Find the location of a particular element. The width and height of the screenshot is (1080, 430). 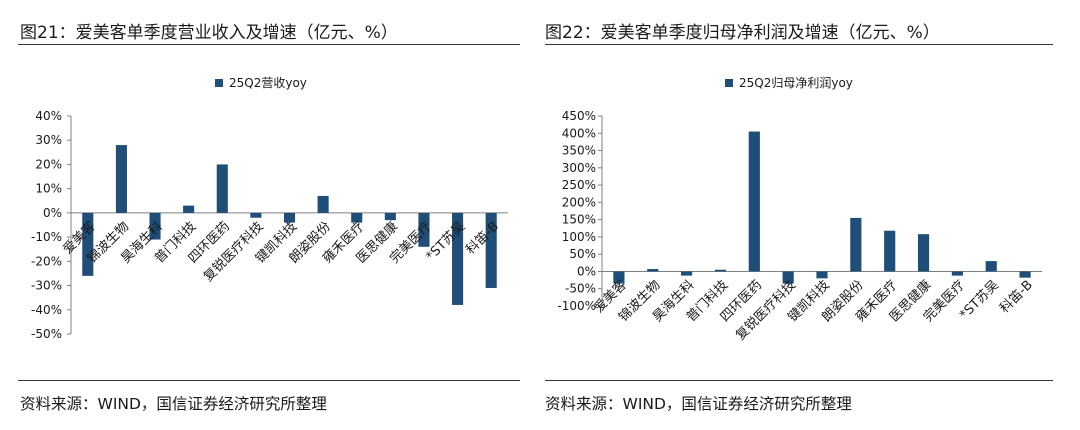

y-tick-label: 450% is located at coordinates (579, 116).